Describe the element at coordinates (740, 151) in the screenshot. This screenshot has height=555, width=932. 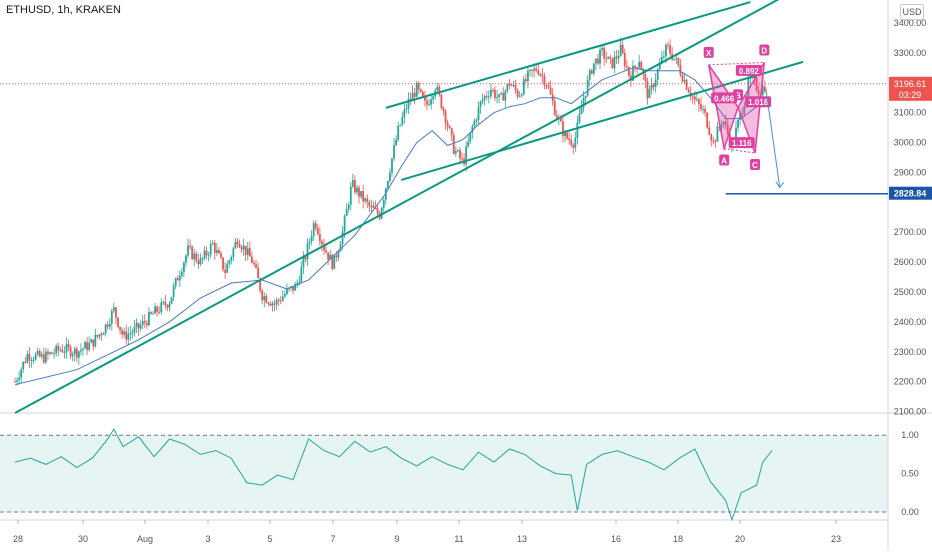
I see `pattern-ac-line` at that location.